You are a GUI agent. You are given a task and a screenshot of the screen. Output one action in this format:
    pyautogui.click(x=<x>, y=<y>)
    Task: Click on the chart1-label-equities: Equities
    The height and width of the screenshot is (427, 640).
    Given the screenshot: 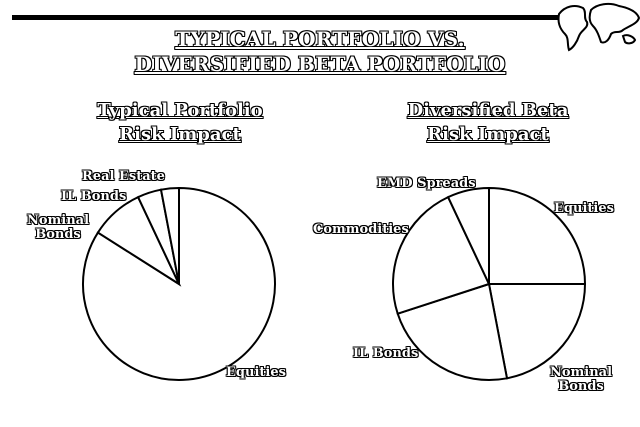 What is the action you would take?
    pyautogui.click(x=256, y=372)
    